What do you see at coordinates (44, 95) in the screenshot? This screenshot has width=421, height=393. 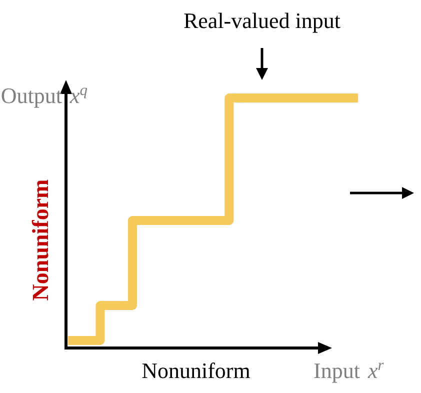 I see `y-axis-title: Output x$^{q}$` at bounding box center [44, 95].